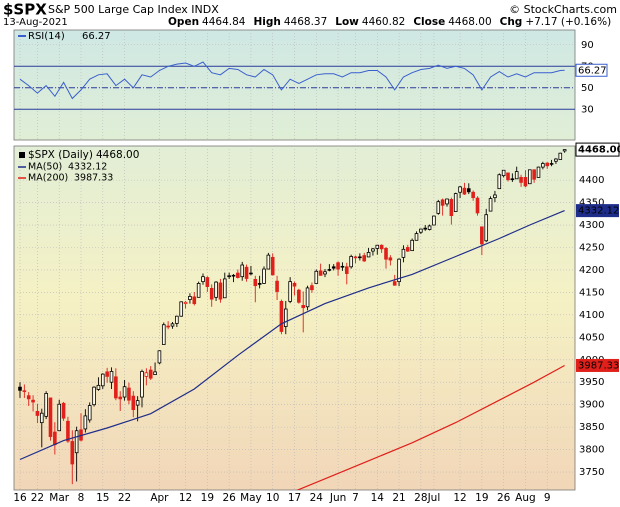 The width and height of the screenshot is (620, 507). Describe the element at coordinates (429, 22) in the screenshot. I see `quote-label: Close` at that location.